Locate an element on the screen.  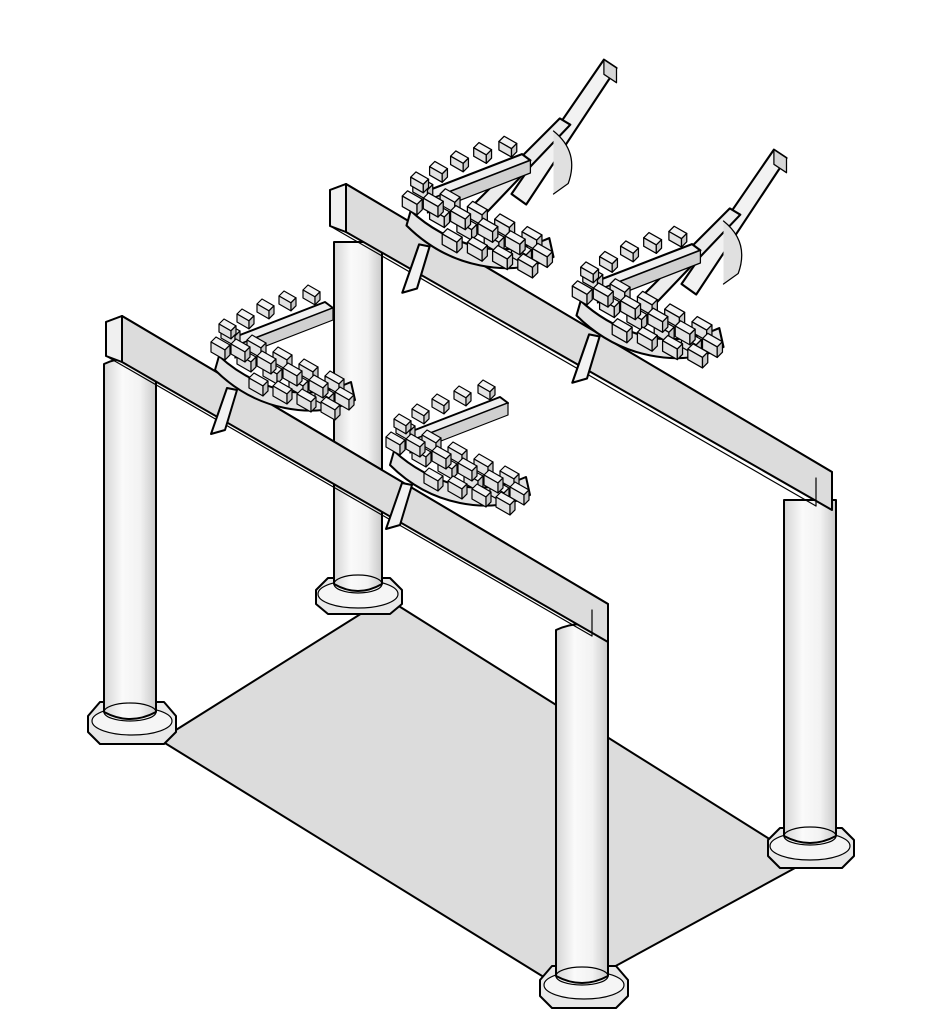
column-back-left is located at coordinates (359, 428).